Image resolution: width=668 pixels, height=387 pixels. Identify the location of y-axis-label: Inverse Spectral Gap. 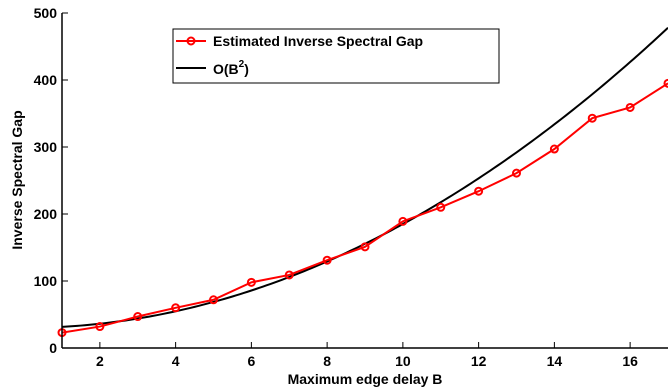
(17, 179).